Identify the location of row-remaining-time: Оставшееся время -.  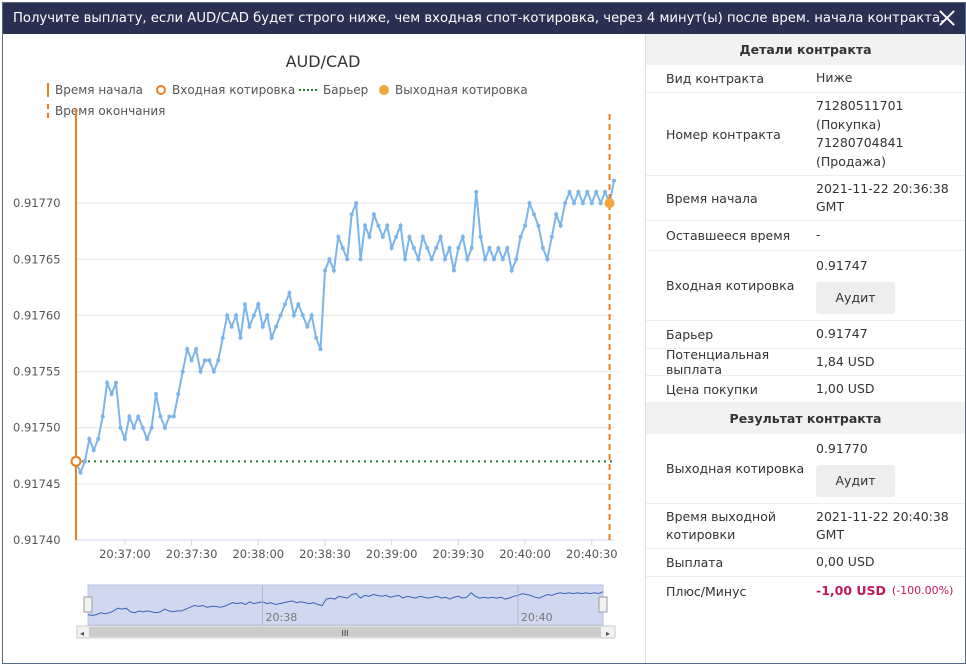
(805, 236).